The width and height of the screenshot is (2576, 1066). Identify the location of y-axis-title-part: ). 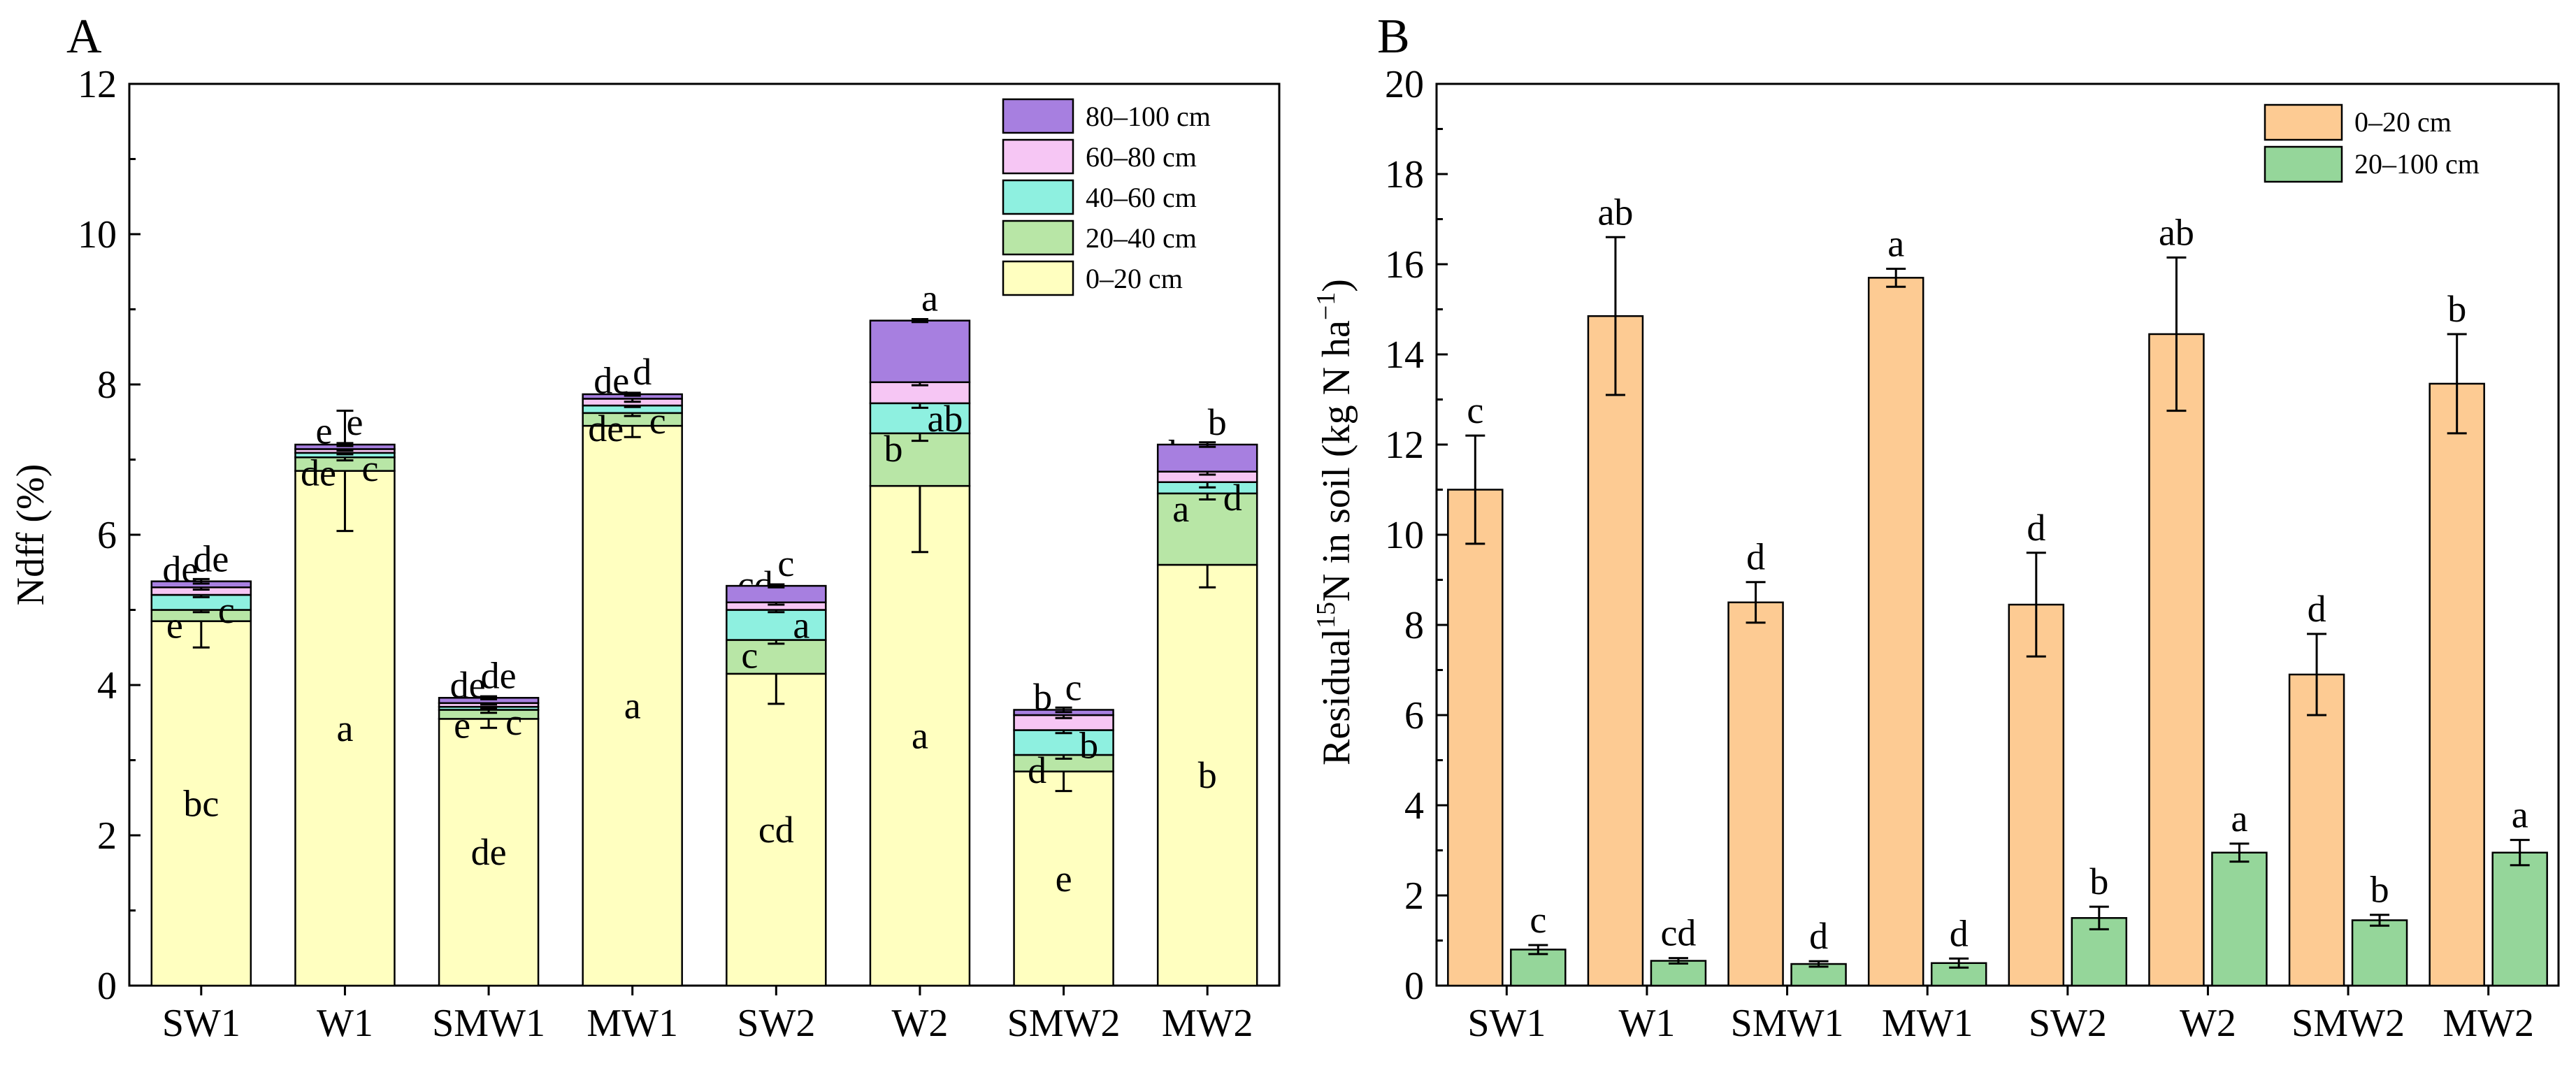
(1336, 285).